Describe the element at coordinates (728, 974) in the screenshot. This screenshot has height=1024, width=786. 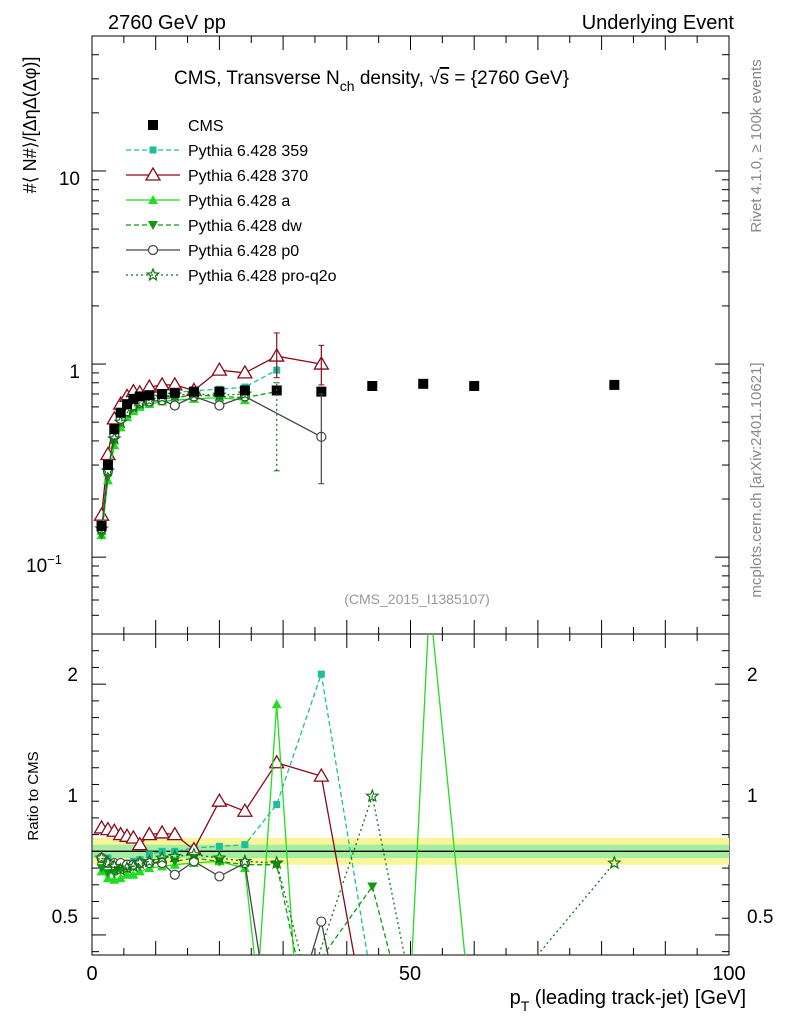
I see `x-tick-100: 100` at that location.